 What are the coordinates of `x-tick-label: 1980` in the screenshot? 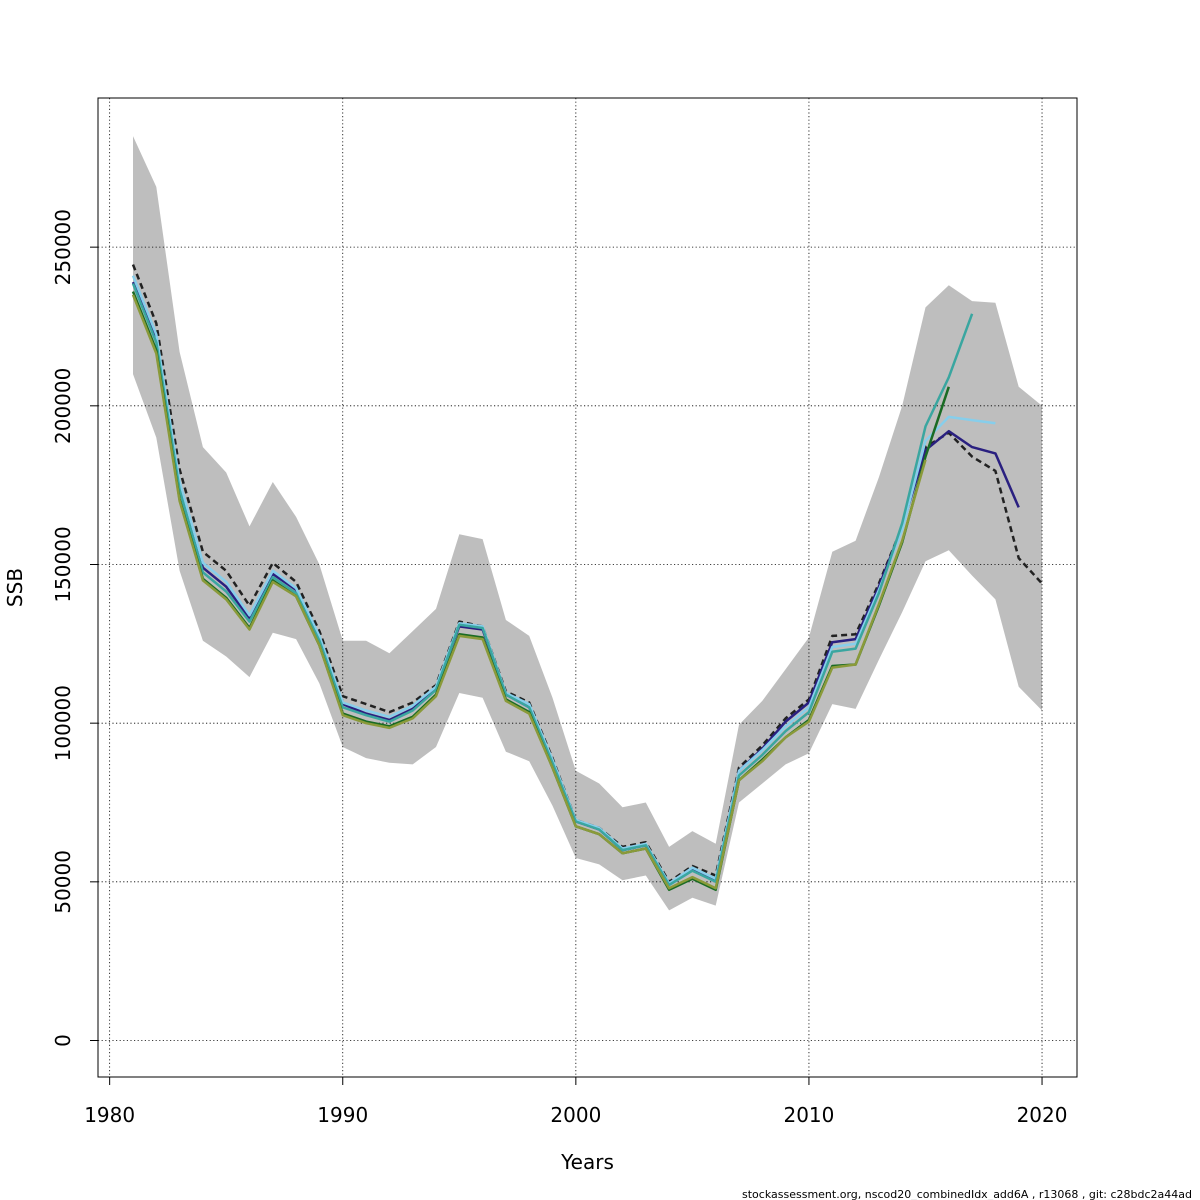 It's located at (109, 1115).